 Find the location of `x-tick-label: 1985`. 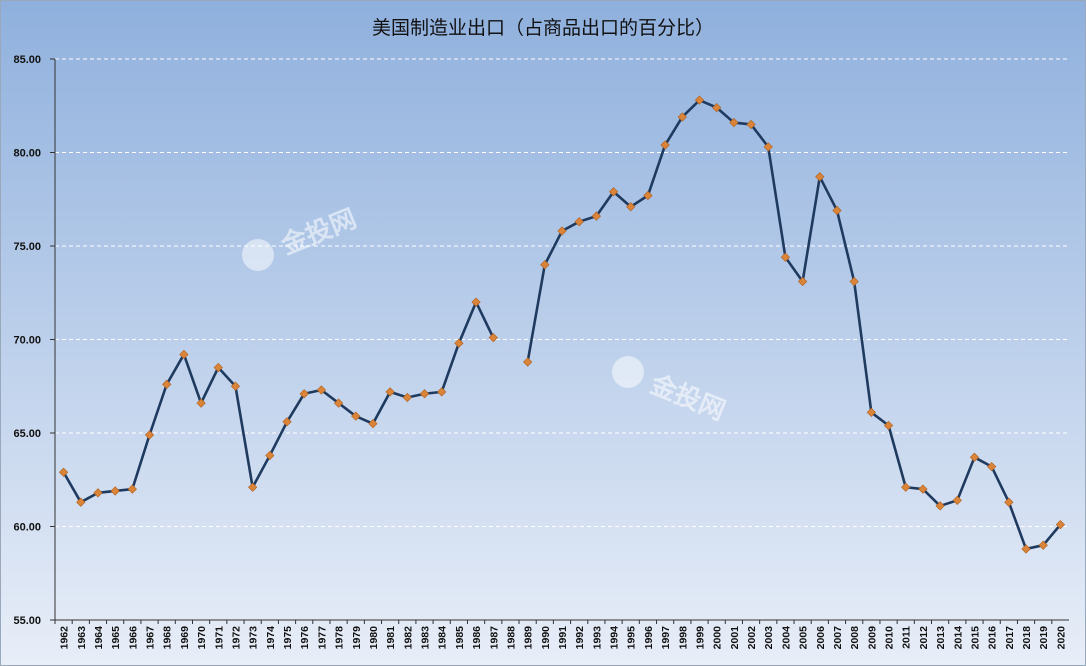

x-tick-label: 1985 is located at coordinates (460, 638).